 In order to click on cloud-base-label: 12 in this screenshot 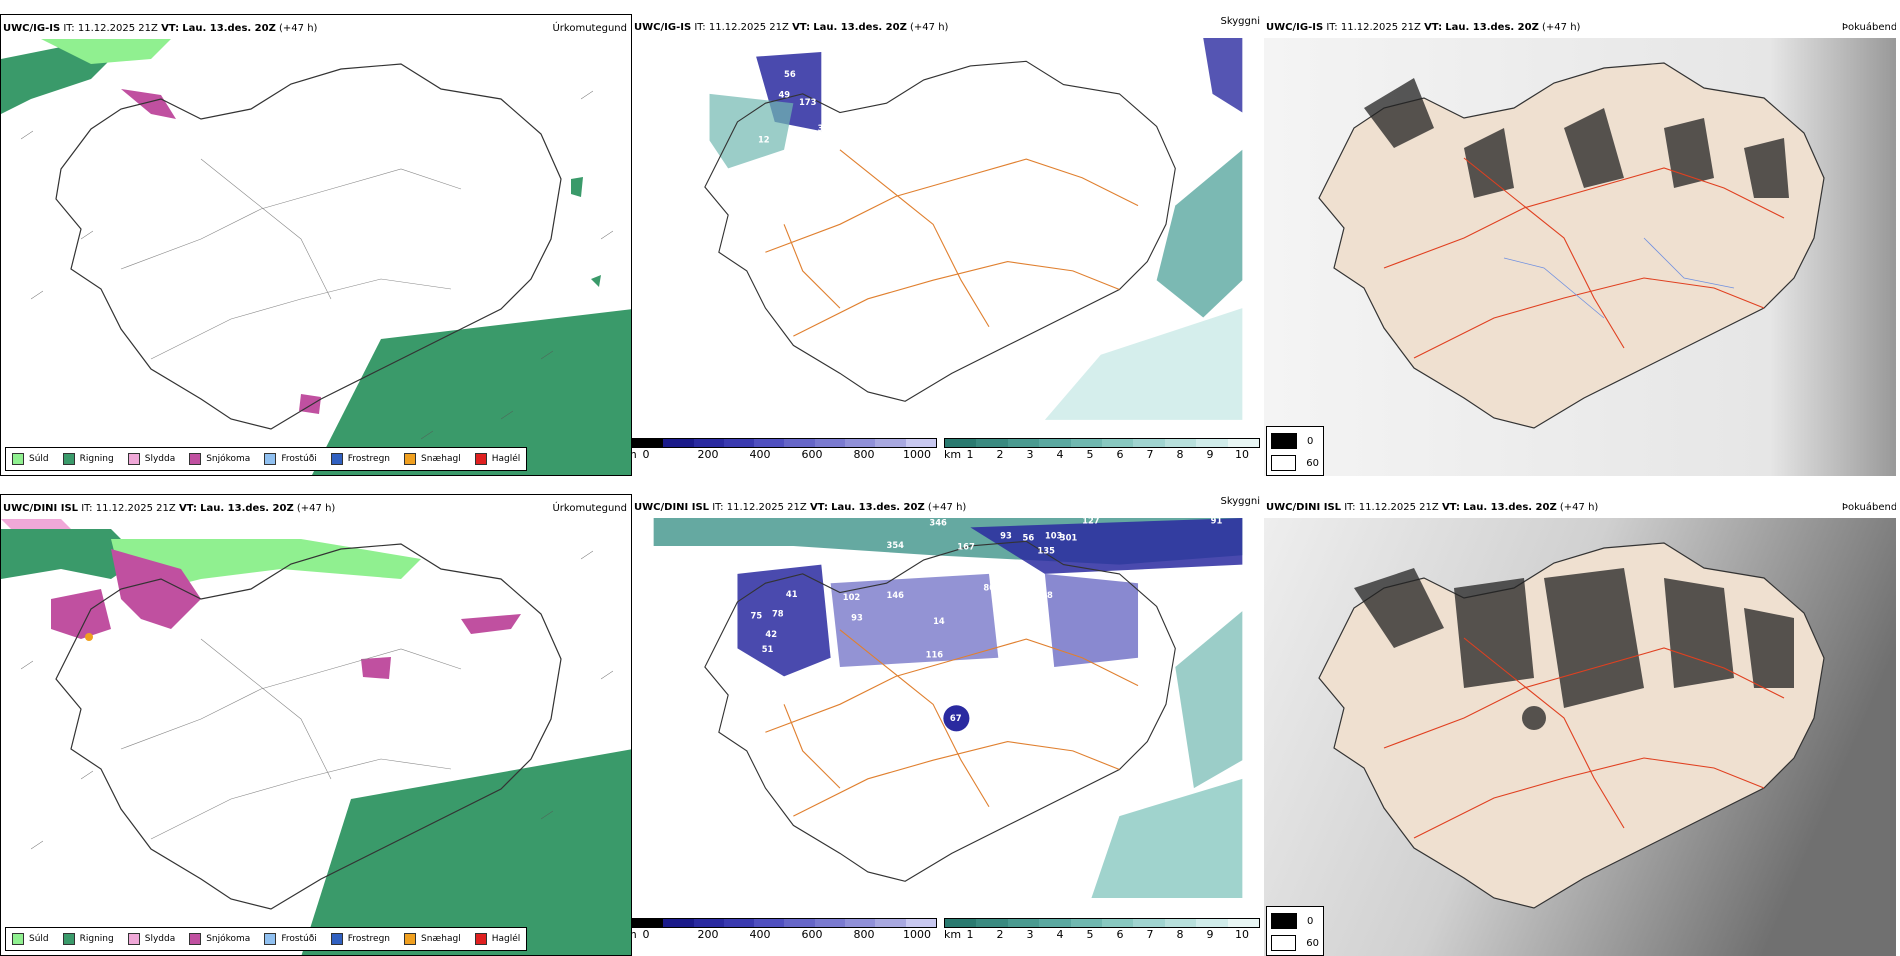, I will do `click(764, 139)`.